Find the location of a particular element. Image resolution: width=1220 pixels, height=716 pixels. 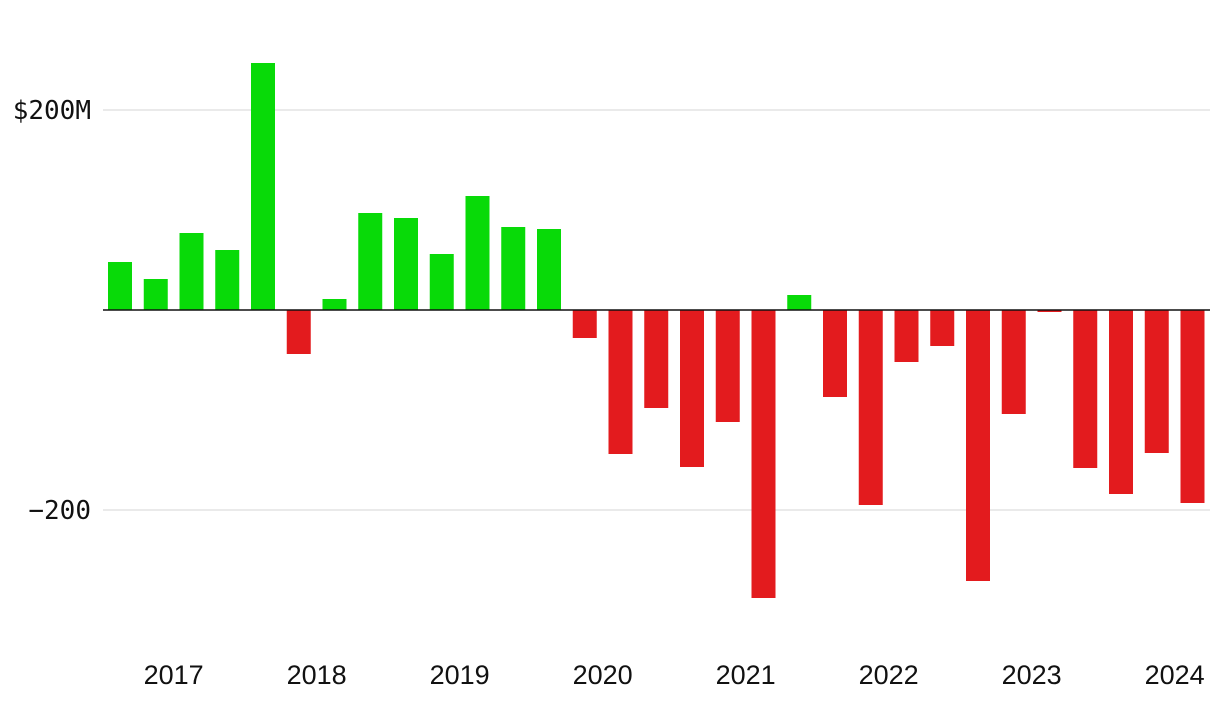

x-tick-label: 2019 is located at coordinates (460, 675).